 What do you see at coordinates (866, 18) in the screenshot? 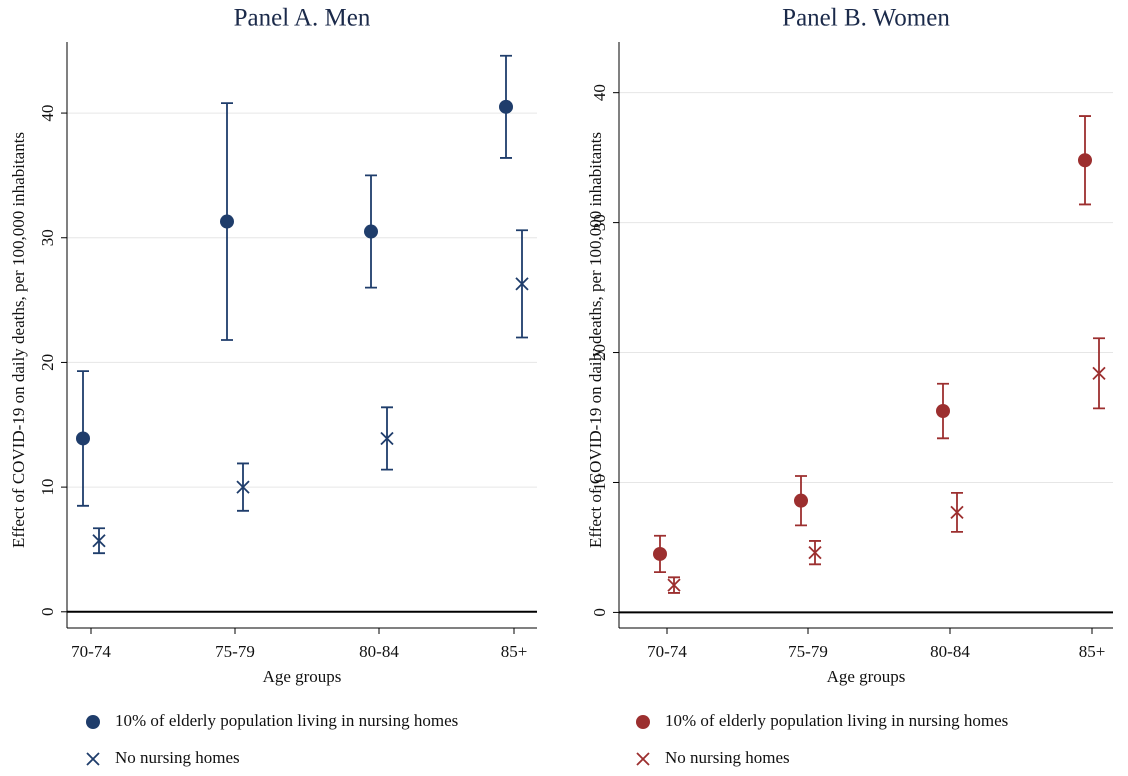
I see `chart-title: Panel B. Women` at bounding box center [866, 18].